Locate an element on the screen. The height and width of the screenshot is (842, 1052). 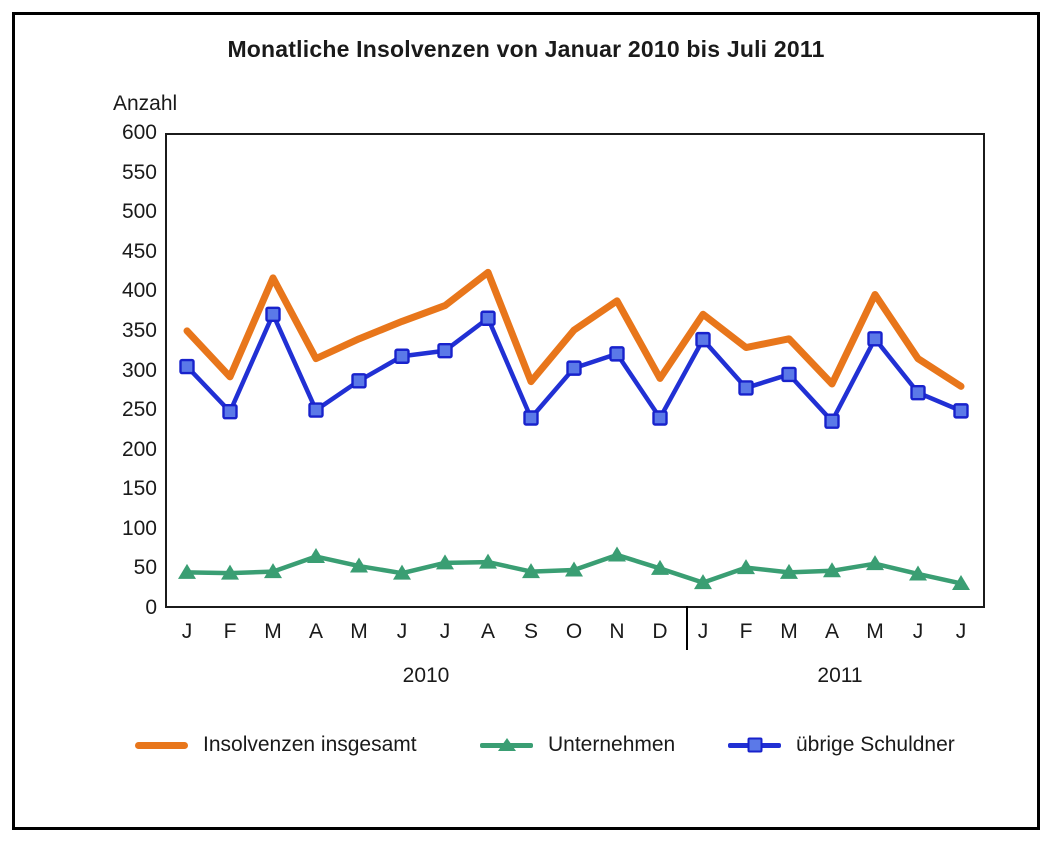
y-tick-label-600: 600 is located at coordinates (139, 132).